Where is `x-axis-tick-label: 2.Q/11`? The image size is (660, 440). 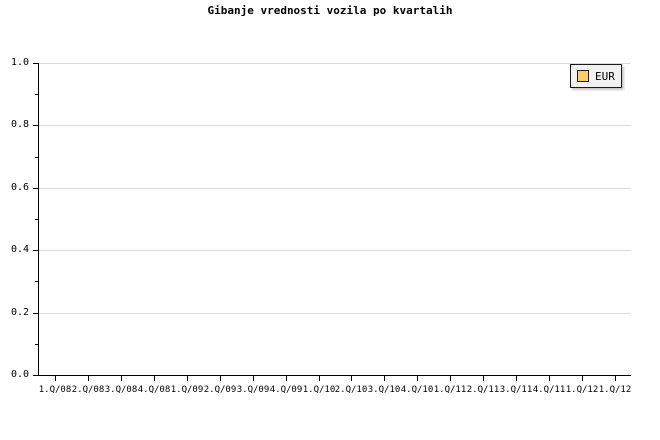
x-axis-tick-label: 2.Q/11 is located at coordinates (483, 390).